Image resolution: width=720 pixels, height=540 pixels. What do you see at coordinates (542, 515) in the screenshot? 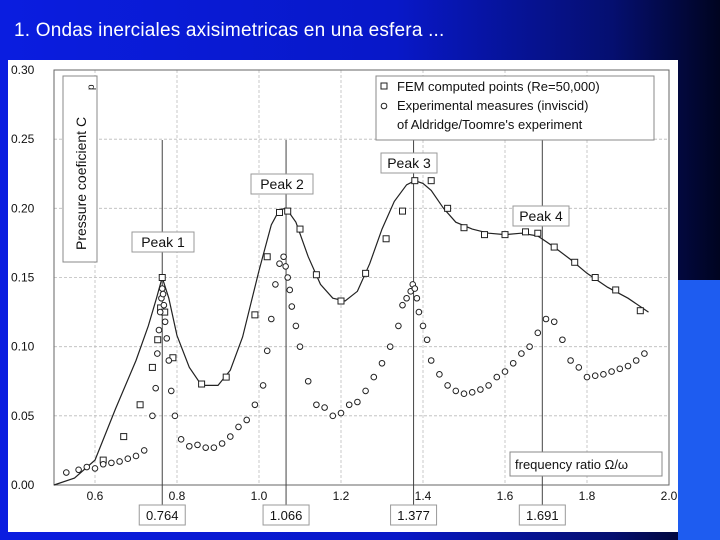
I see `peak-value-label: 1.691` at bounding box center [542, 515].